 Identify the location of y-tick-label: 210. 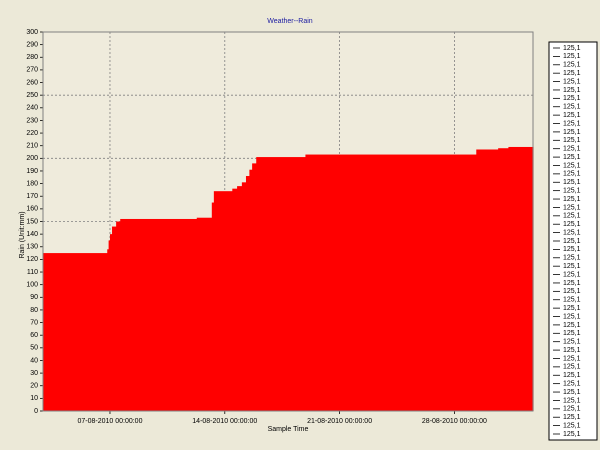
(32, 146).